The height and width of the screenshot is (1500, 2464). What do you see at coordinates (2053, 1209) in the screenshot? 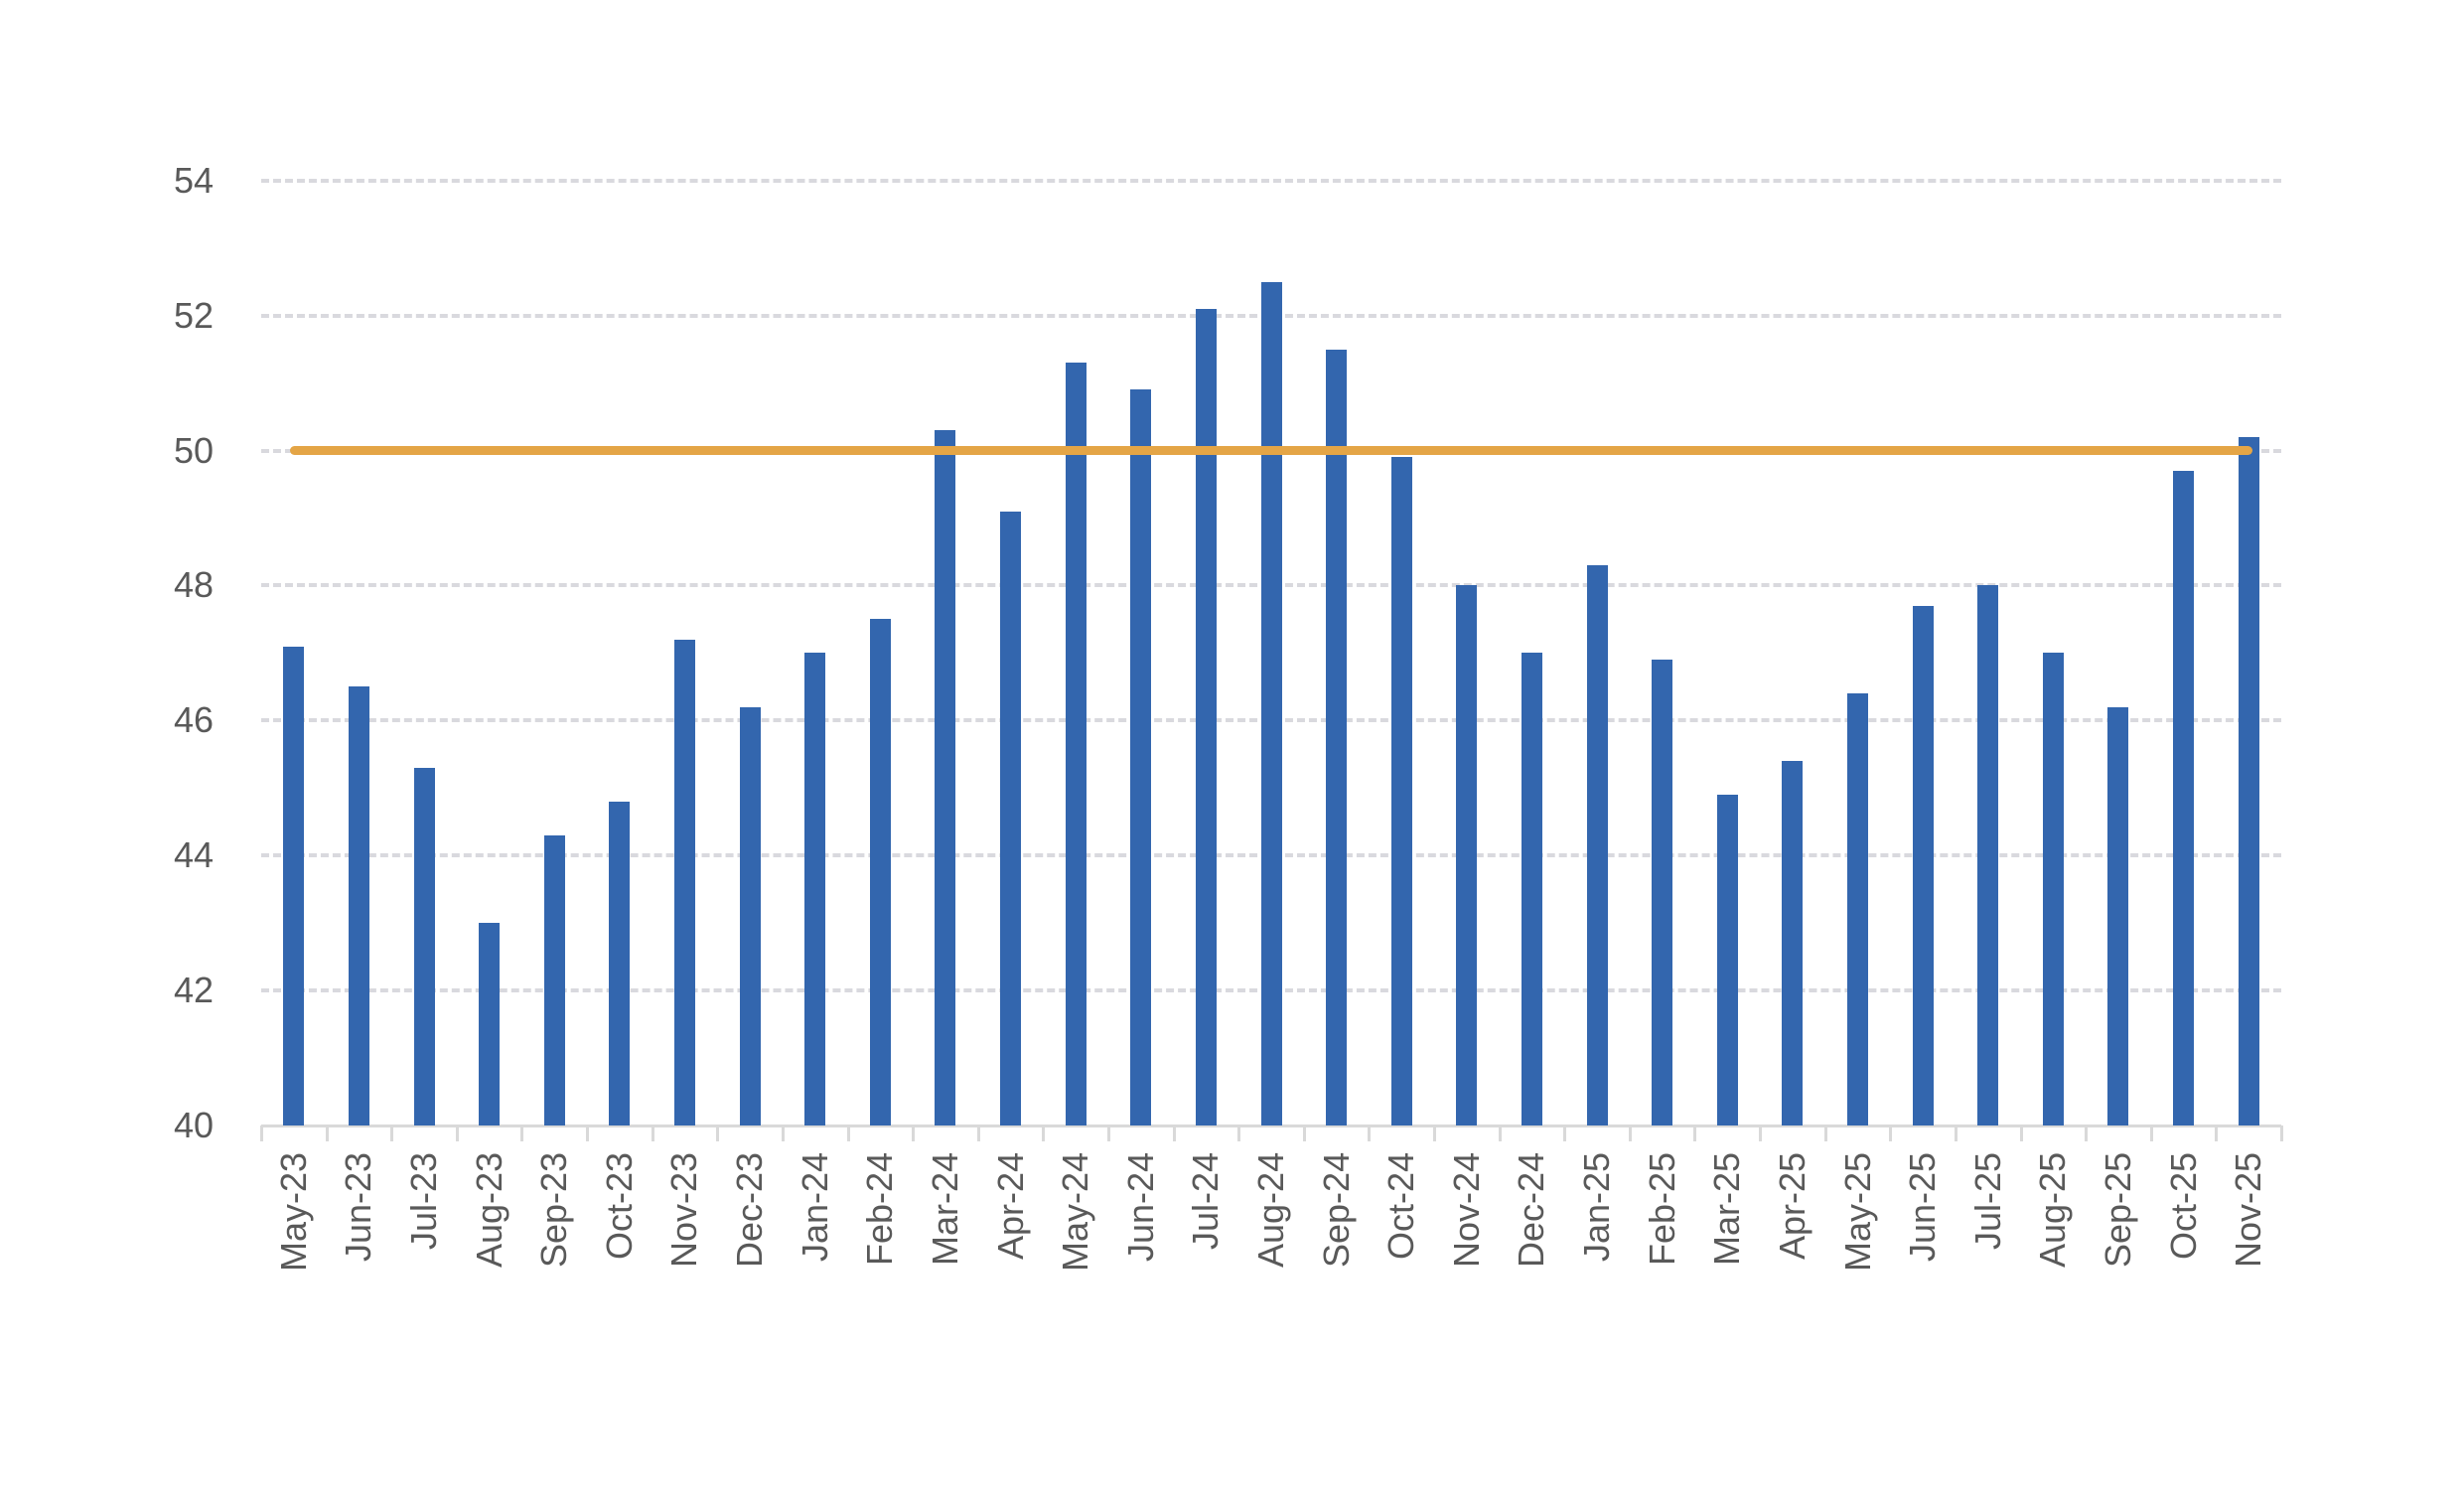
I see `x-axis-tick-label: Aug-25` at bounding box center [2053, 1209].